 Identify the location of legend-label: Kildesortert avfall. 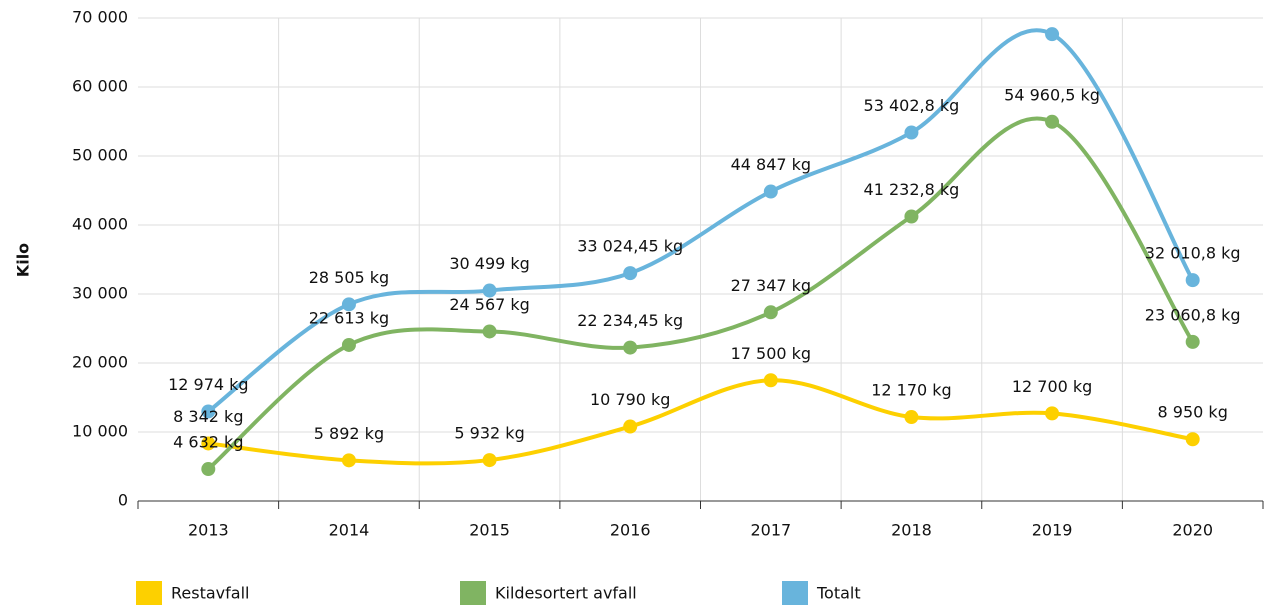
(566, 593).